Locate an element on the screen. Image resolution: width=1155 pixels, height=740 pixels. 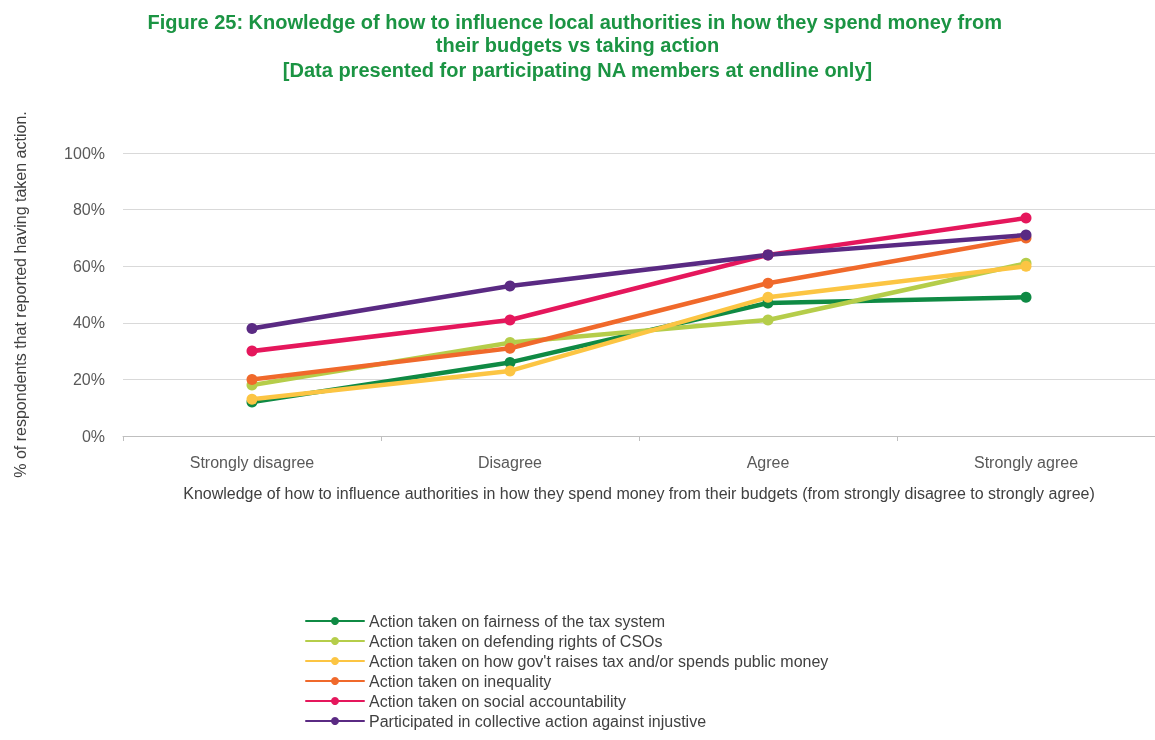
chart-subtitle: [Data presented for participating NA members at endline only] is located at coordinates (577, 69).